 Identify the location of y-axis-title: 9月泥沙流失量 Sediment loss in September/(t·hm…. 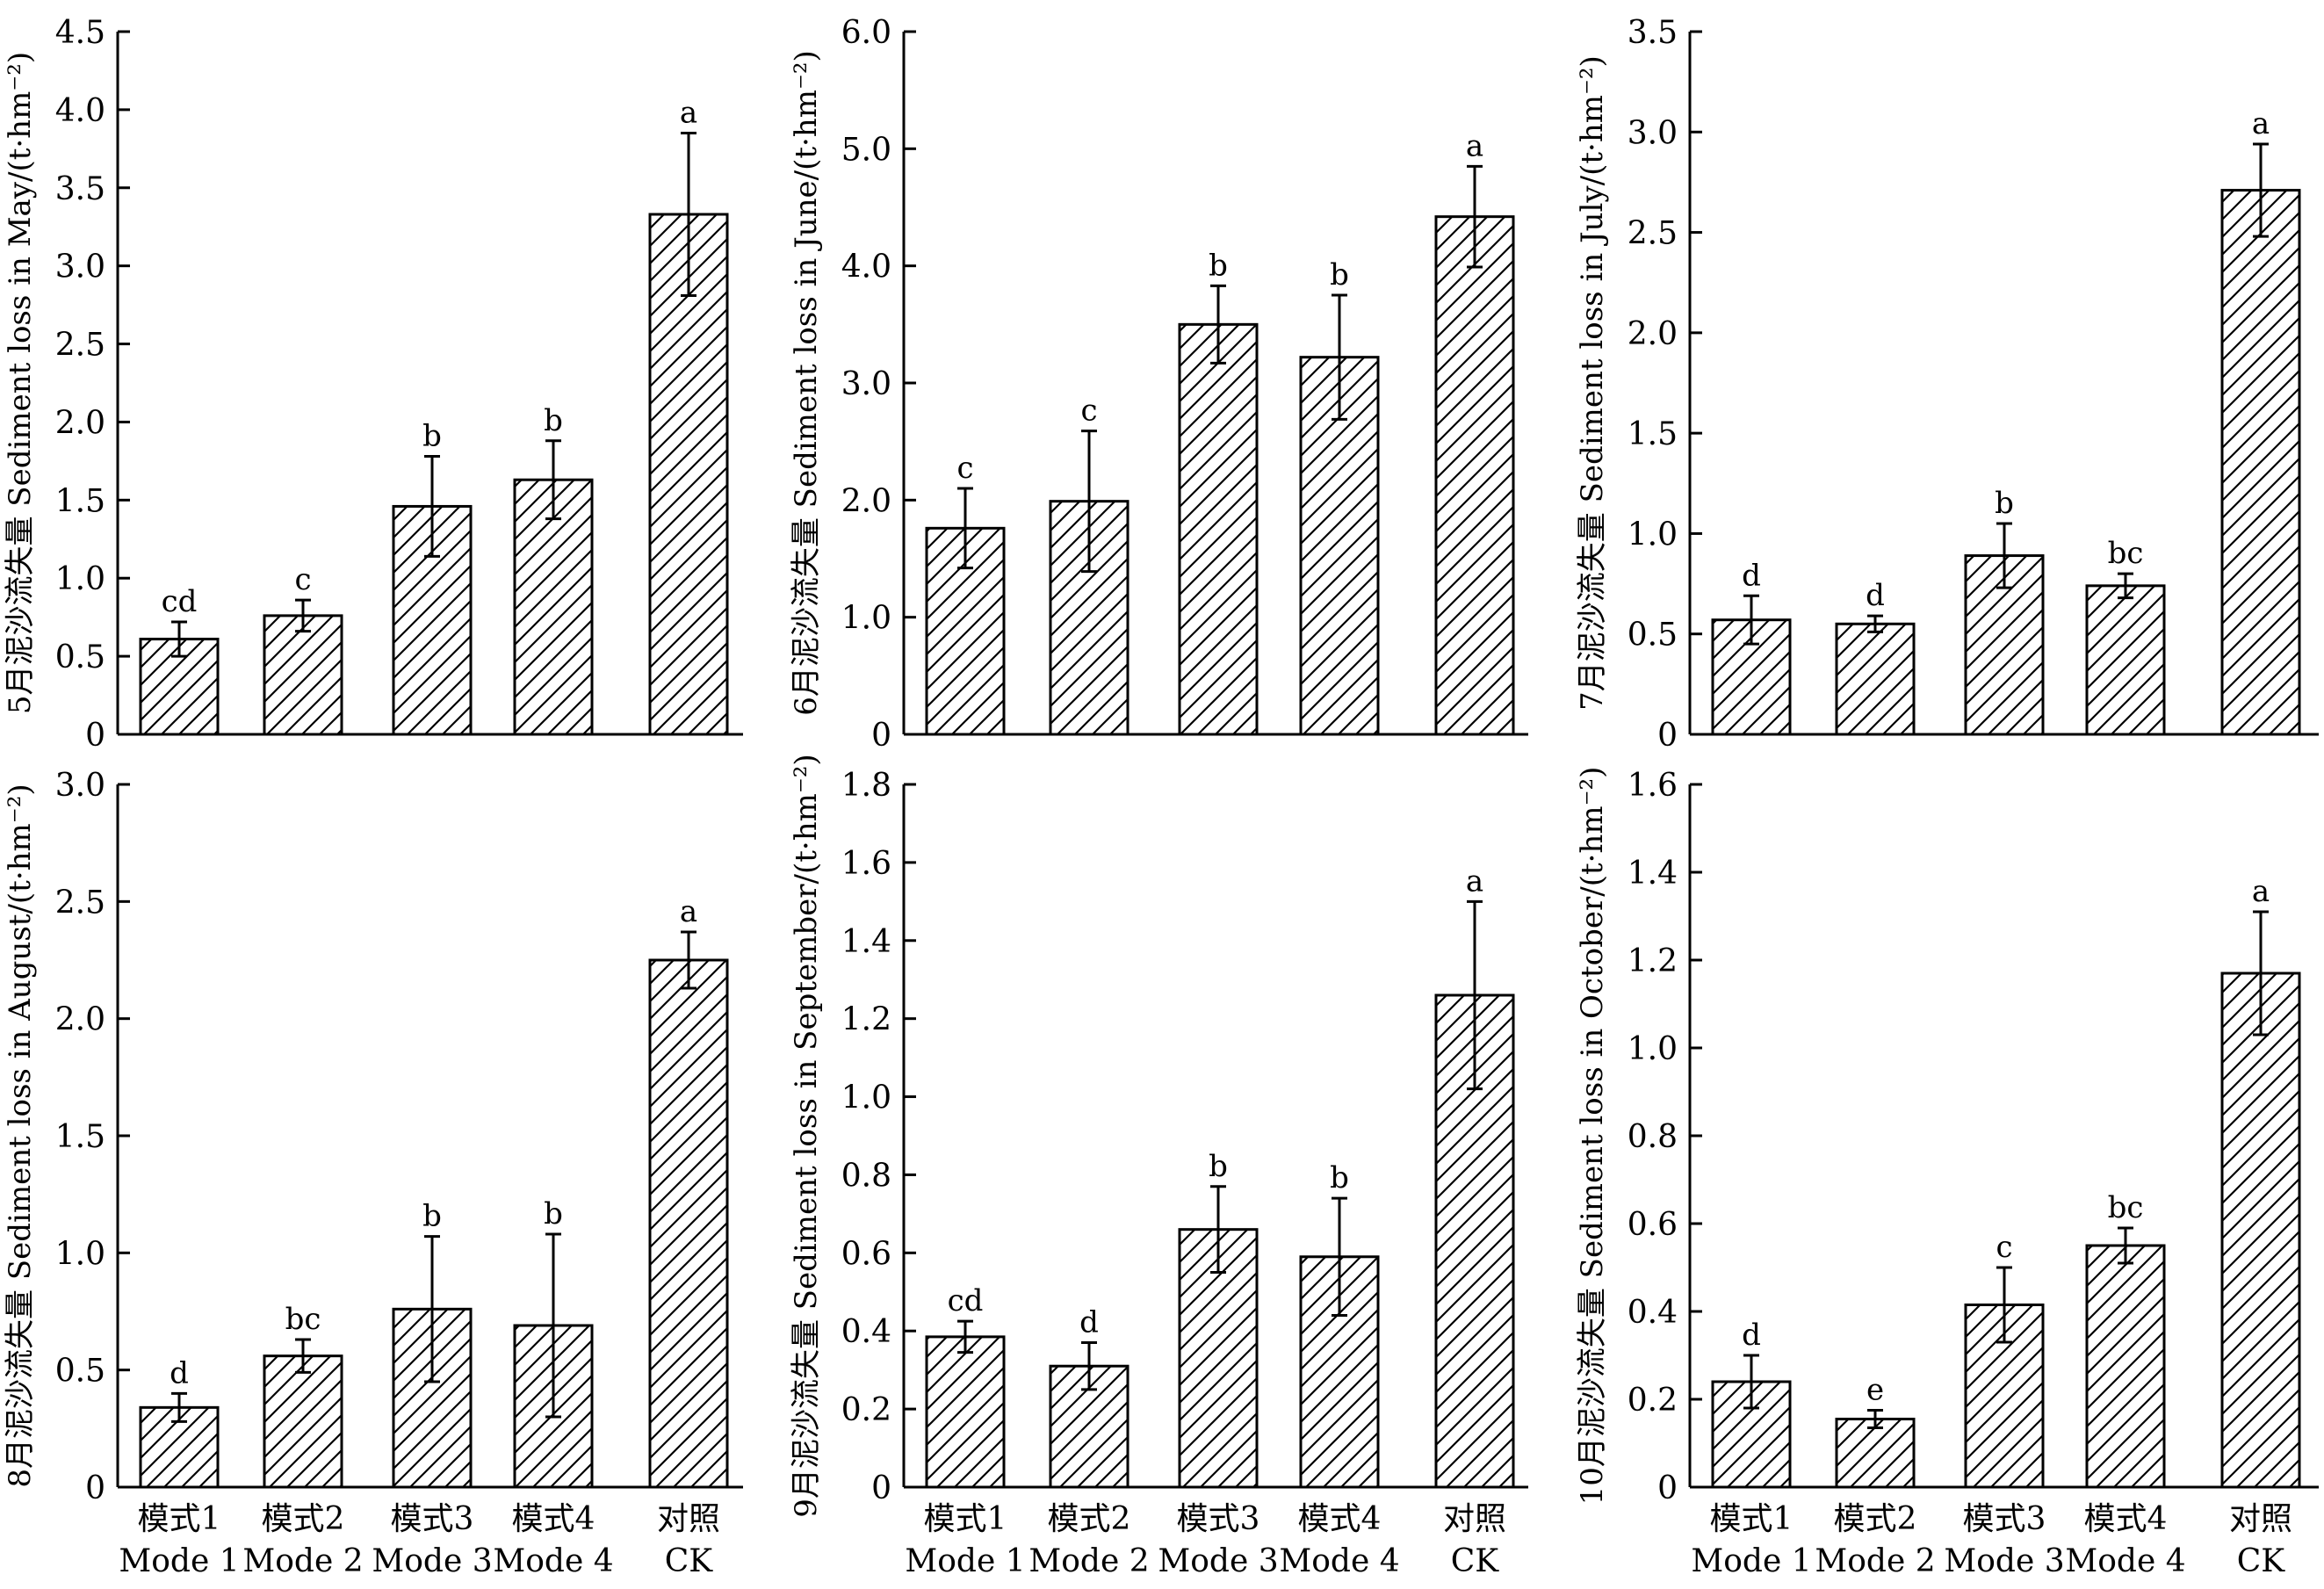
(806, 1135).